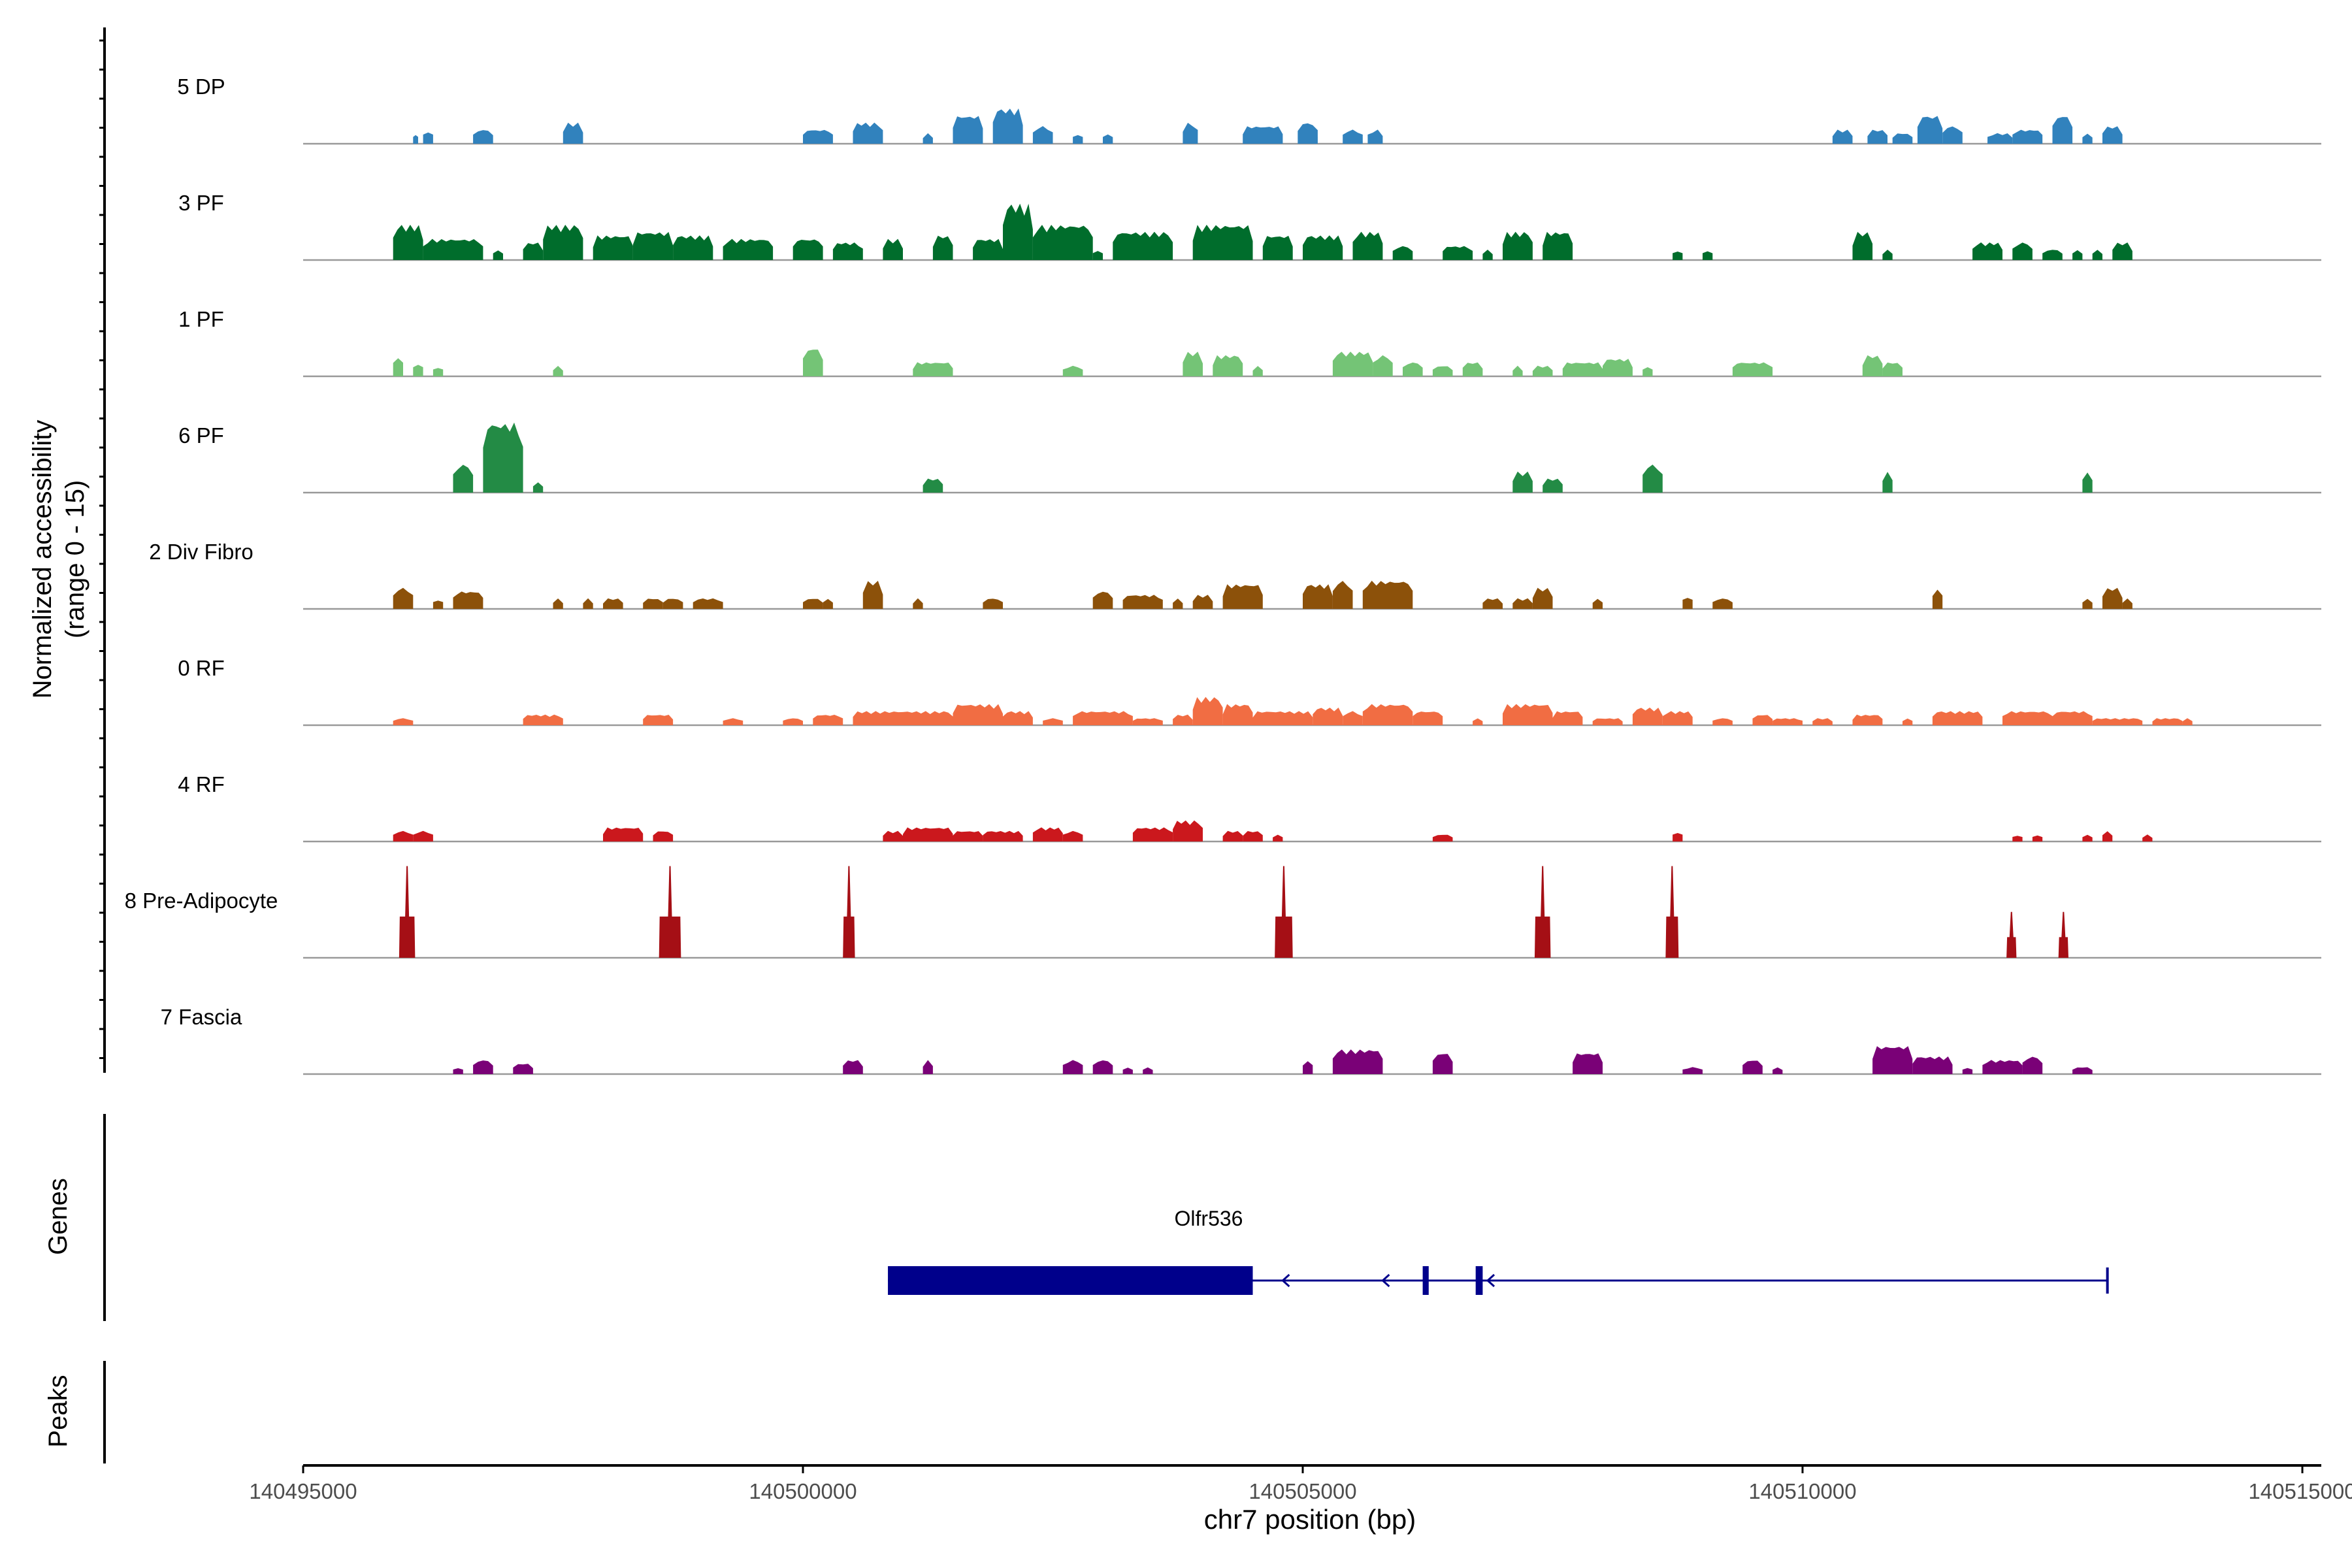 This screenshot has width=2352, height=1568. I want to click on peaks-panel-label: Peaks, so click(58, 1411).